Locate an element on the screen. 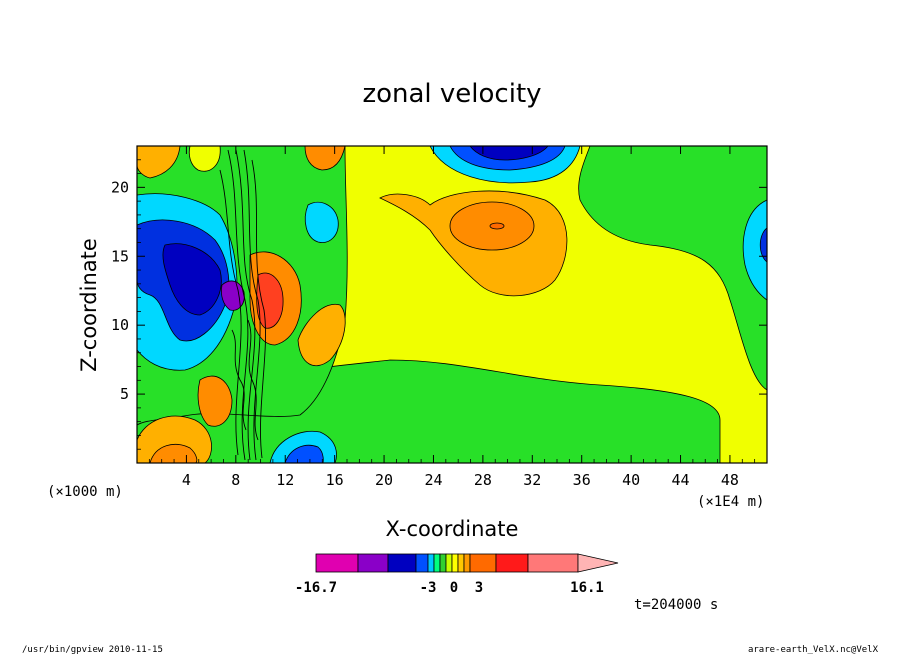 The width and height of the screenshot is (904, 654). colorbar-max-arrow is located at coordinates (598, 563).